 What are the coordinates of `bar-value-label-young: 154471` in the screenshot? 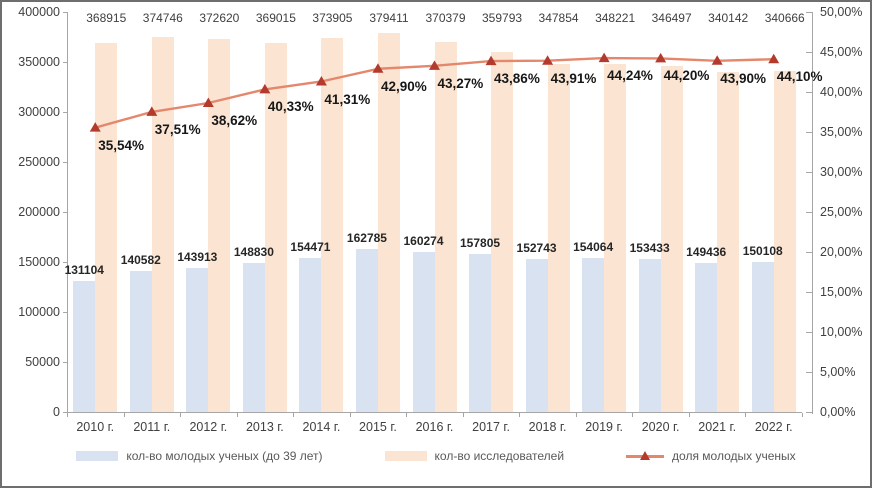 It's located at (310, 246).